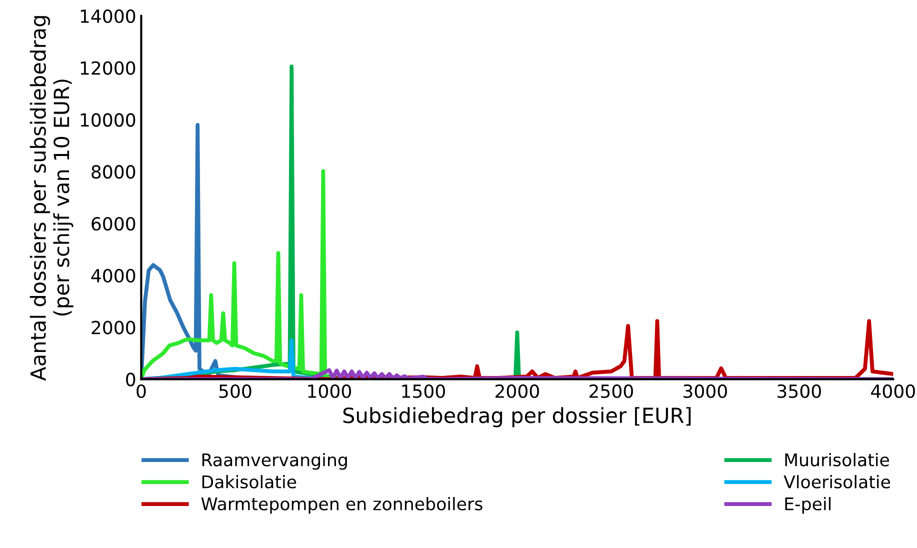  Describe the element at coordinates (799, 391) in the screenshot. I see `x-tick-label: 3500` at that location.